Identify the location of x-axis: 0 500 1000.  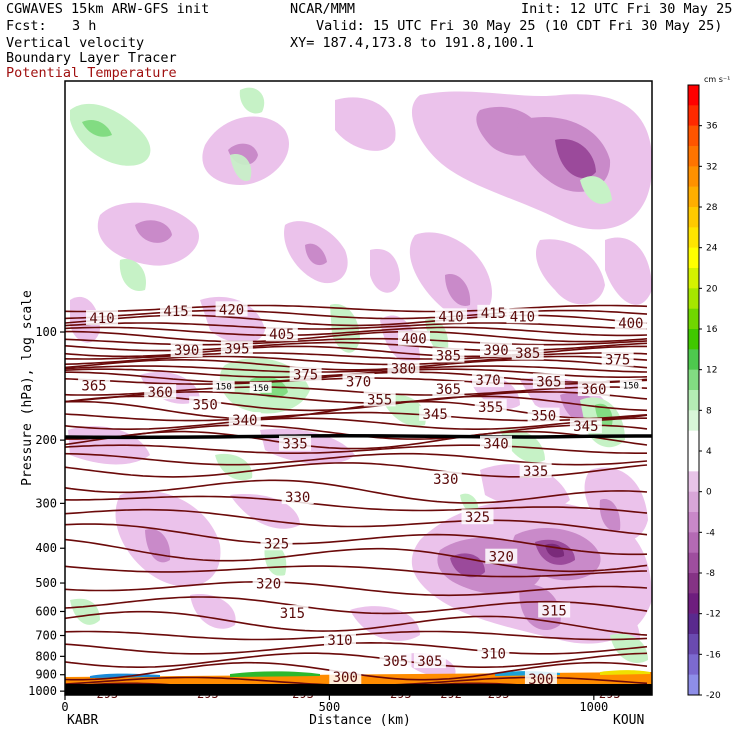
(334, 704).